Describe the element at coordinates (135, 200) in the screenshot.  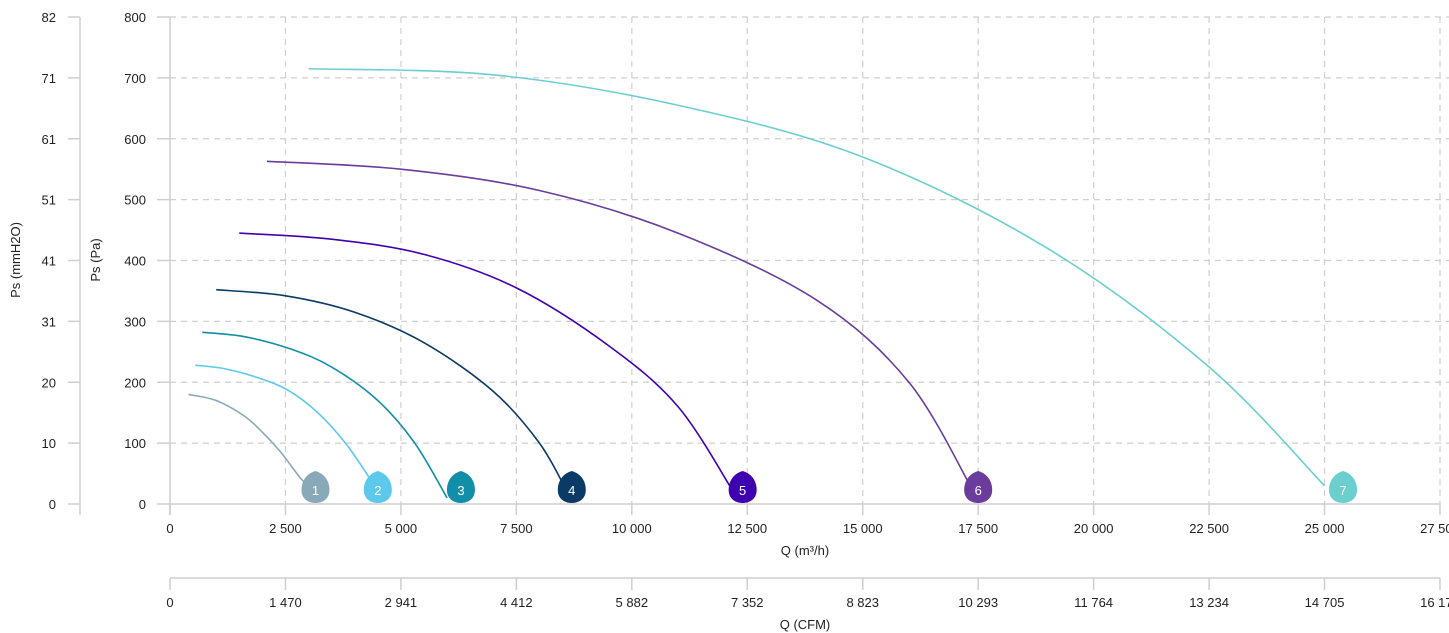
I see `y-tick-label: 500` at that location.